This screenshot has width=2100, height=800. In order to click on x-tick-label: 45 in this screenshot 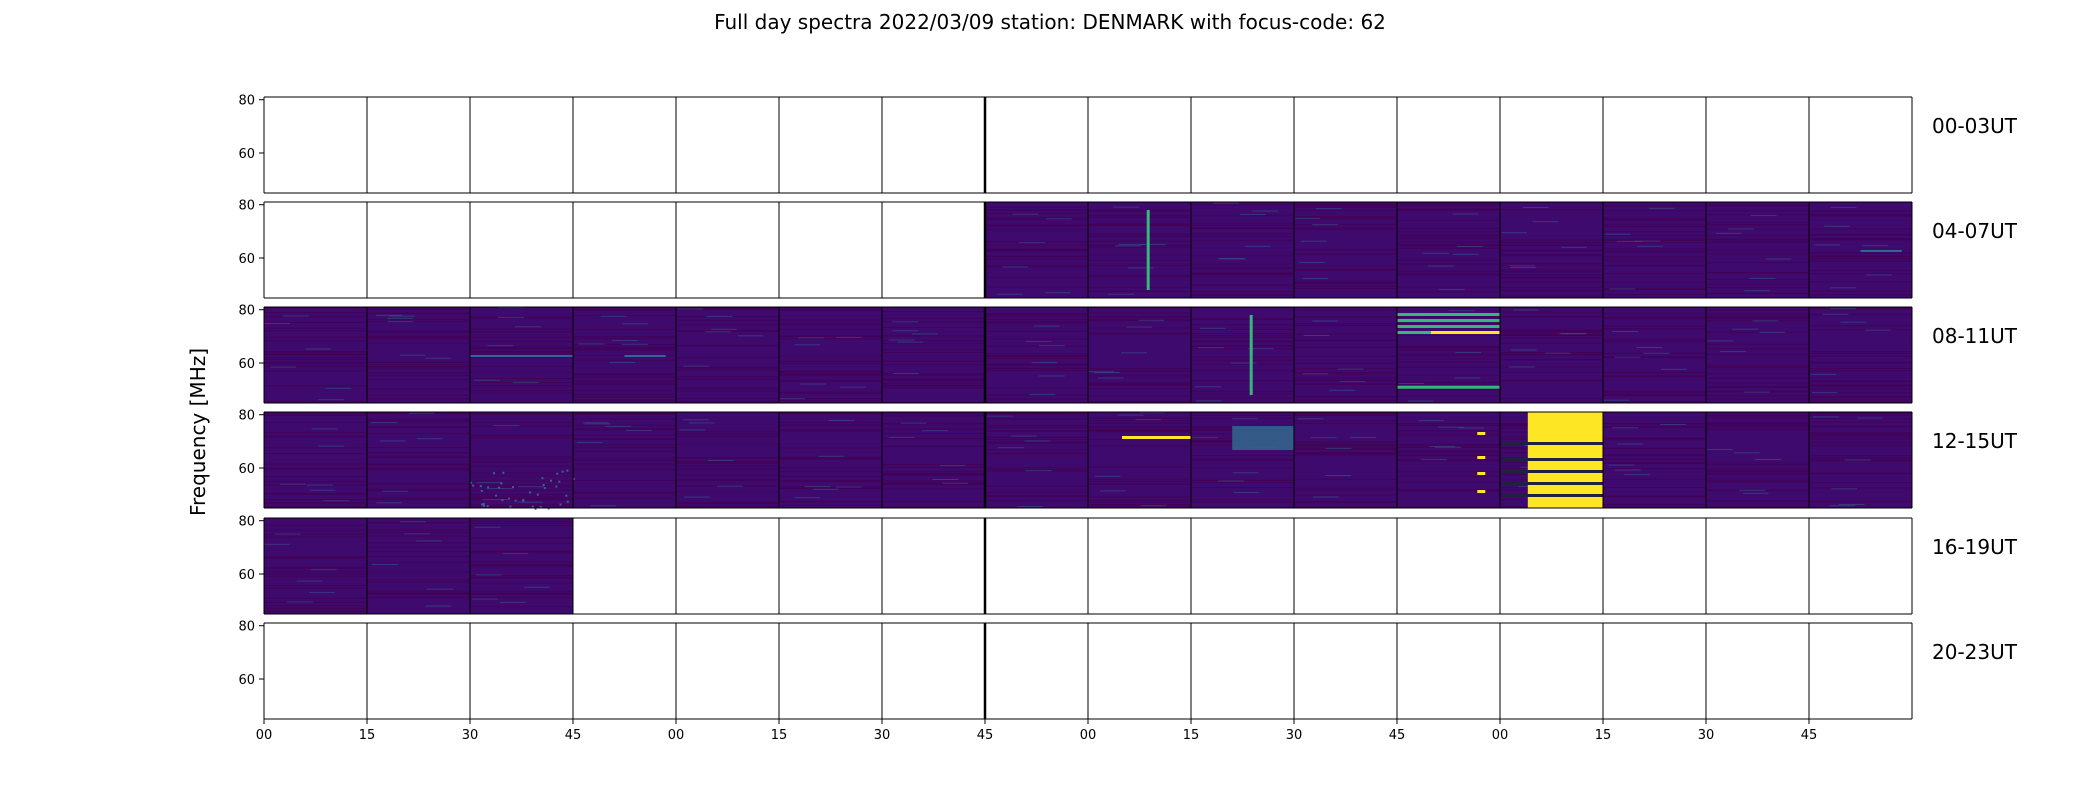, I will do `click(1809, 735)`.